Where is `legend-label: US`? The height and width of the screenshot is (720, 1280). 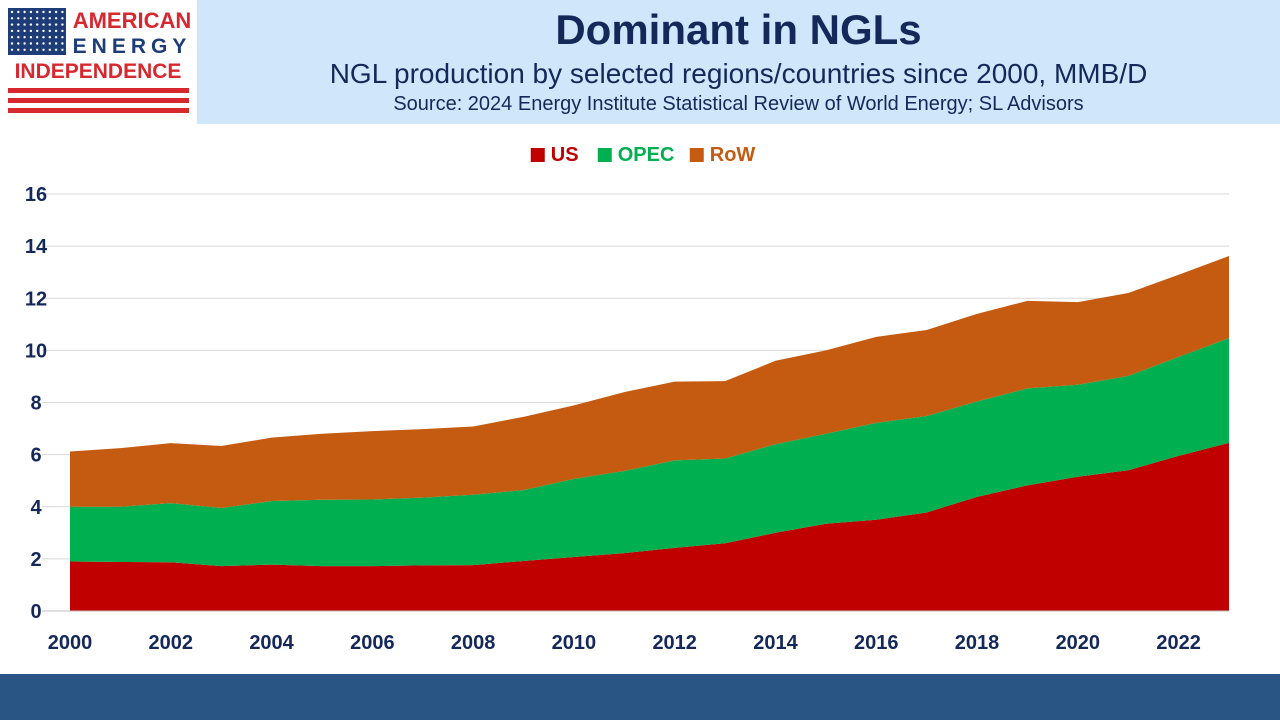
legend-label: US is located at coordinates (565, 155).